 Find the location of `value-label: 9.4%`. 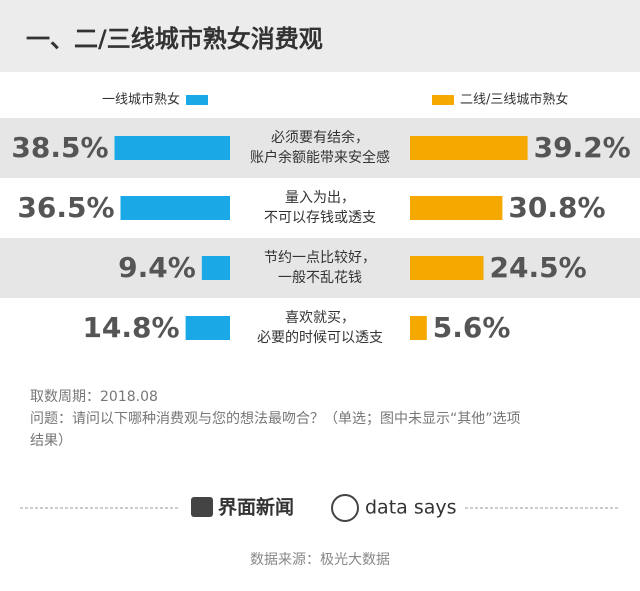

value-label: 9.4% is located at coordinates (157, 267).